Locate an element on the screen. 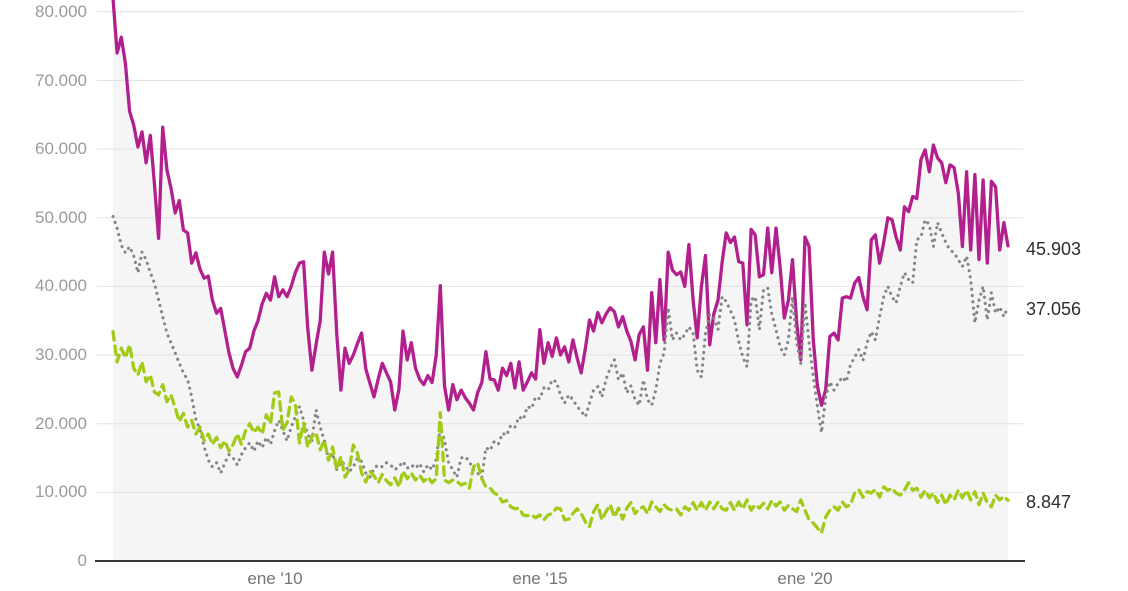  x-axis-tick-label: ene '20 is located at coordinates (805, 578).